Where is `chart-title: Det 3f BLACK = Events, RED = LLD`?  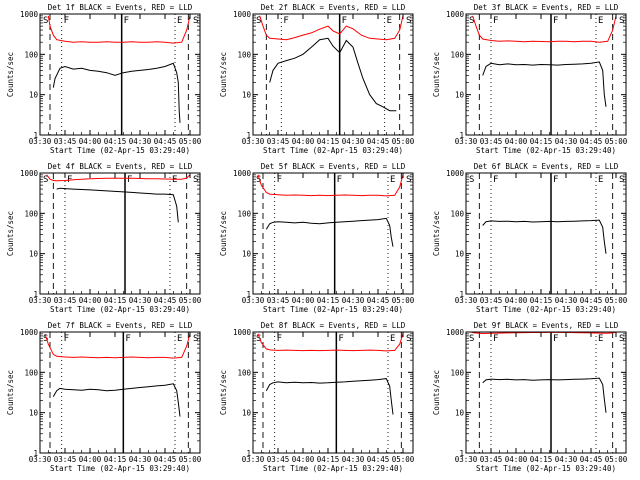 chart-title: Det 3f BLACK = Events, RED = LLD is located at coordinates (546, 7).